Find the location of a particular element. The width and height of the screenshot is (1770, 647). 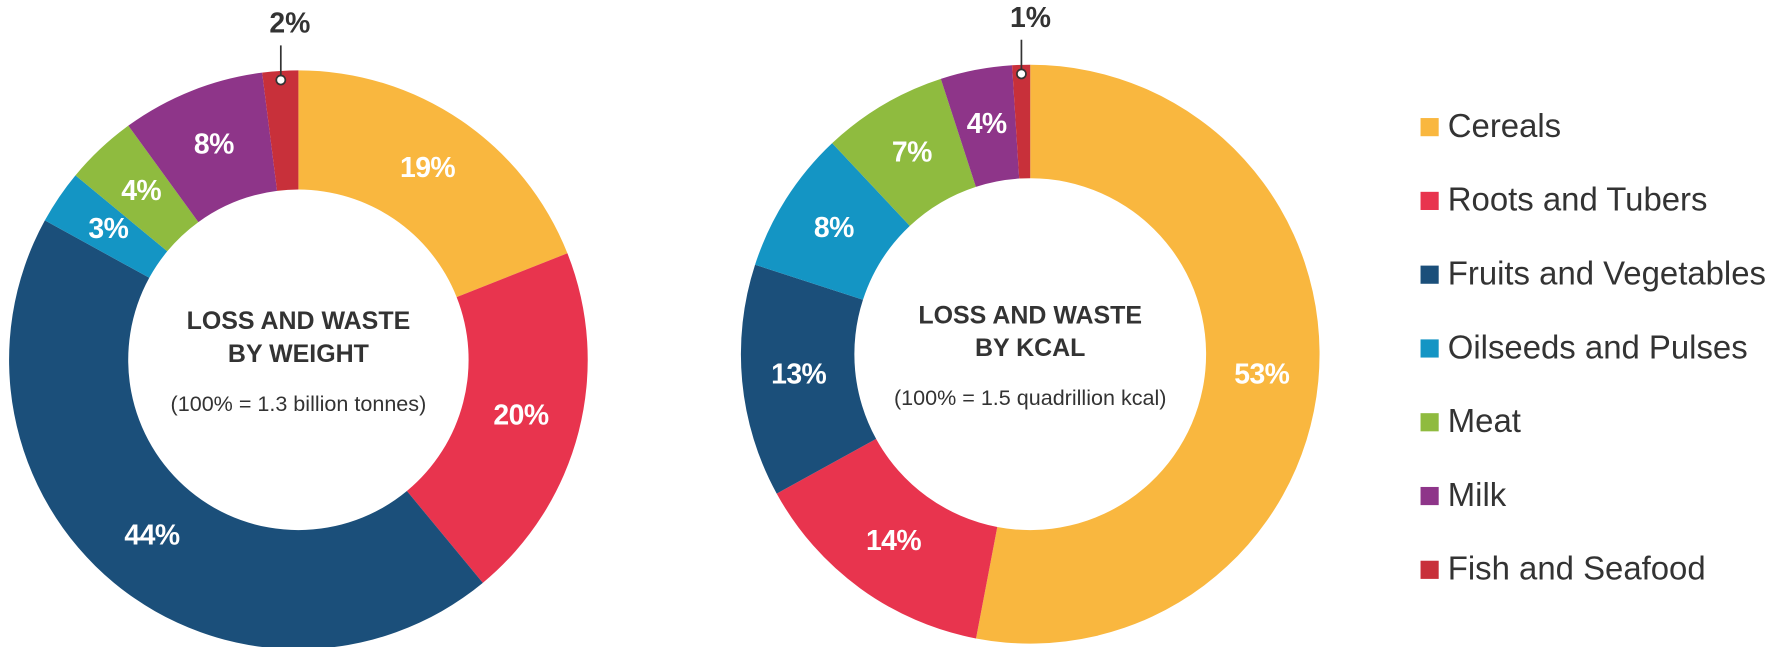

center-title: BY KCAL is located at coordinates (1030, 348).